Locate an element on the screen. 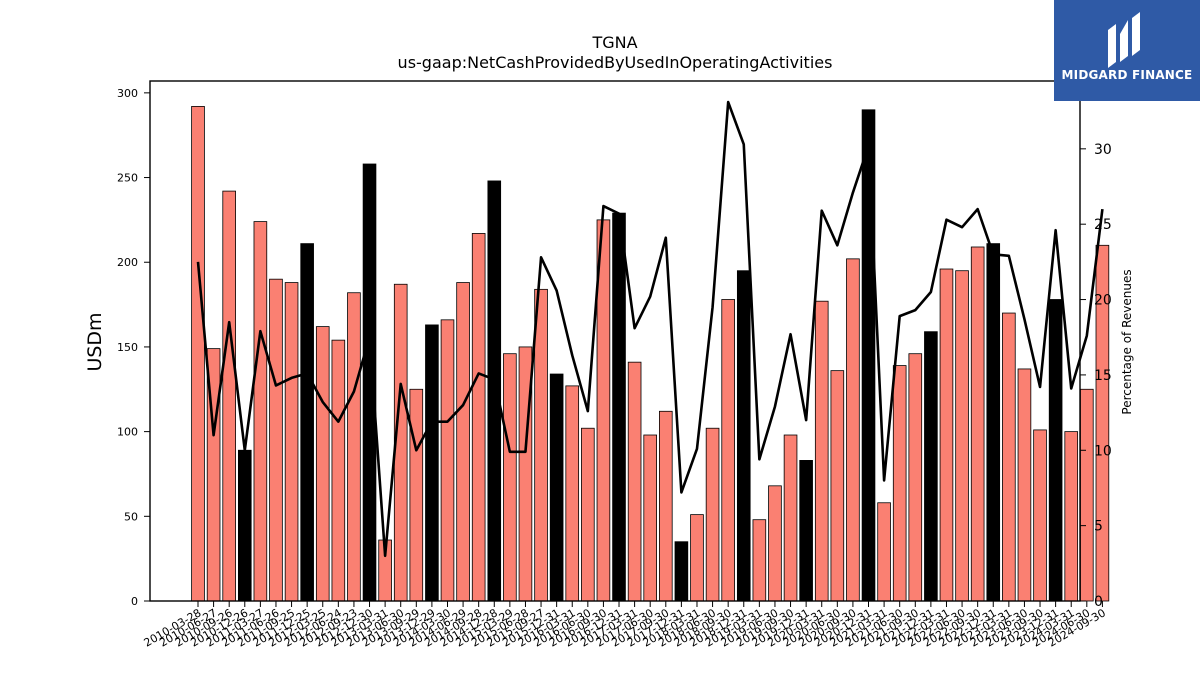 The image size is (1200, 675). y-tick-label: 0 is located at coordinates (134, 601).